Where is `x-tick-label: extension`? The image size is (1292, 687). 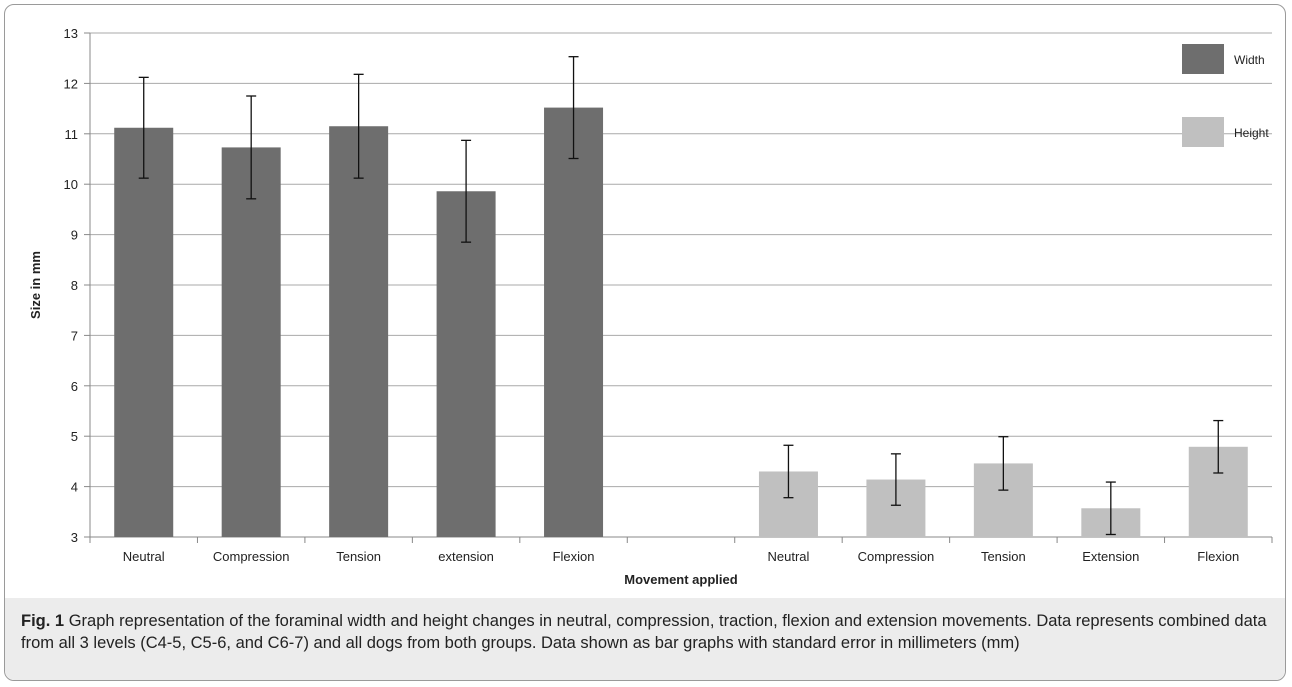
x-tick-label: extension is located at coordinates (466, 556).